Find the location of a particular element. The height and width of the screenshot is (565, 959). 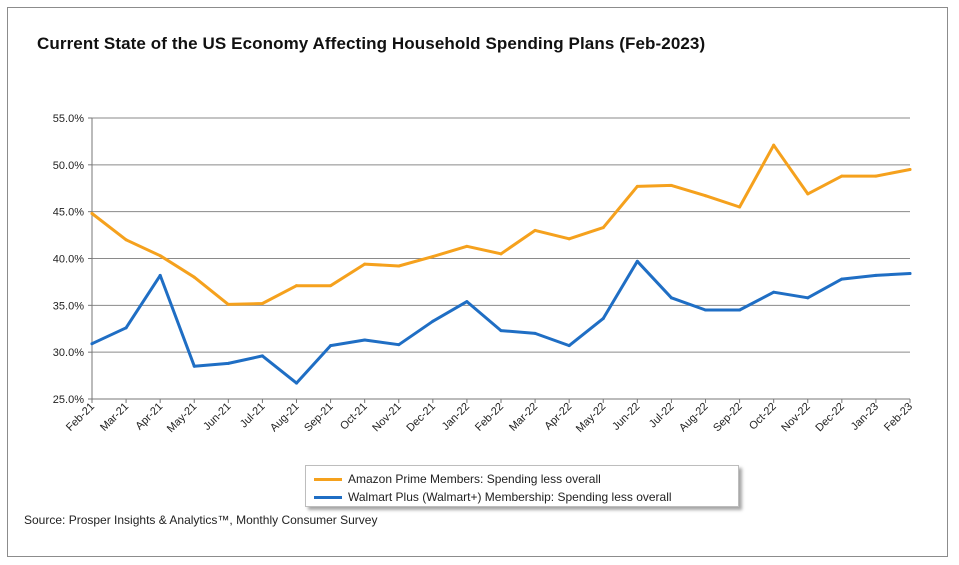

x-tick-label: May-21 is located at coordinates (182, 418).